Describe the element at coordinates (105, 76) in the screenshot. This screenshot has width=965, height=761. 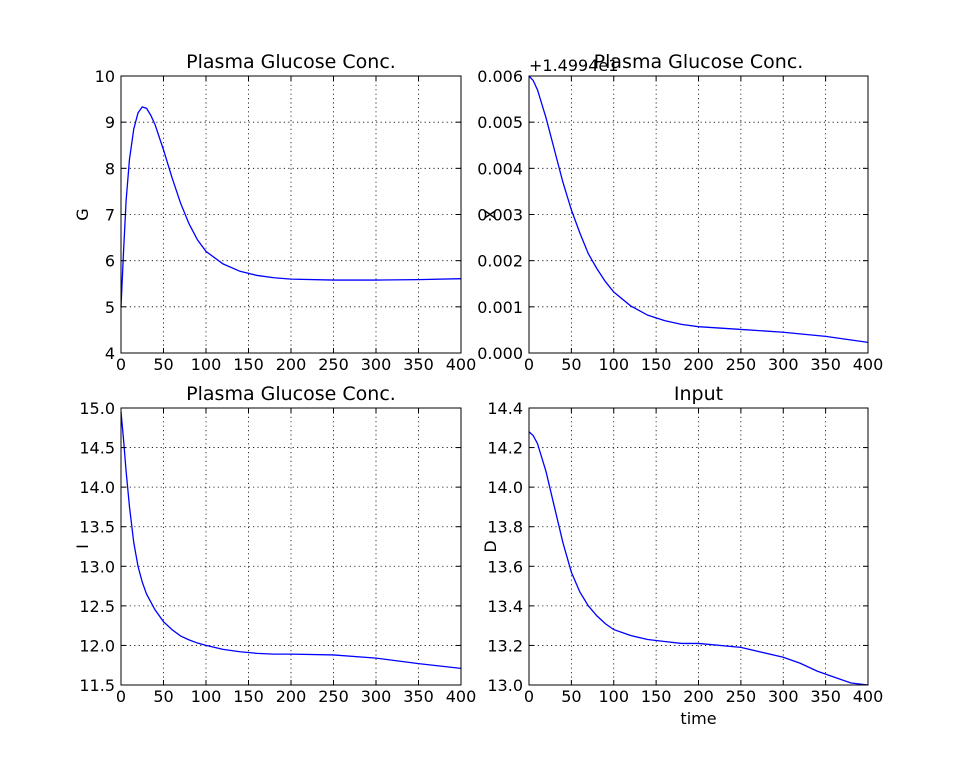
I see `y-tick-label: 10` at that location.